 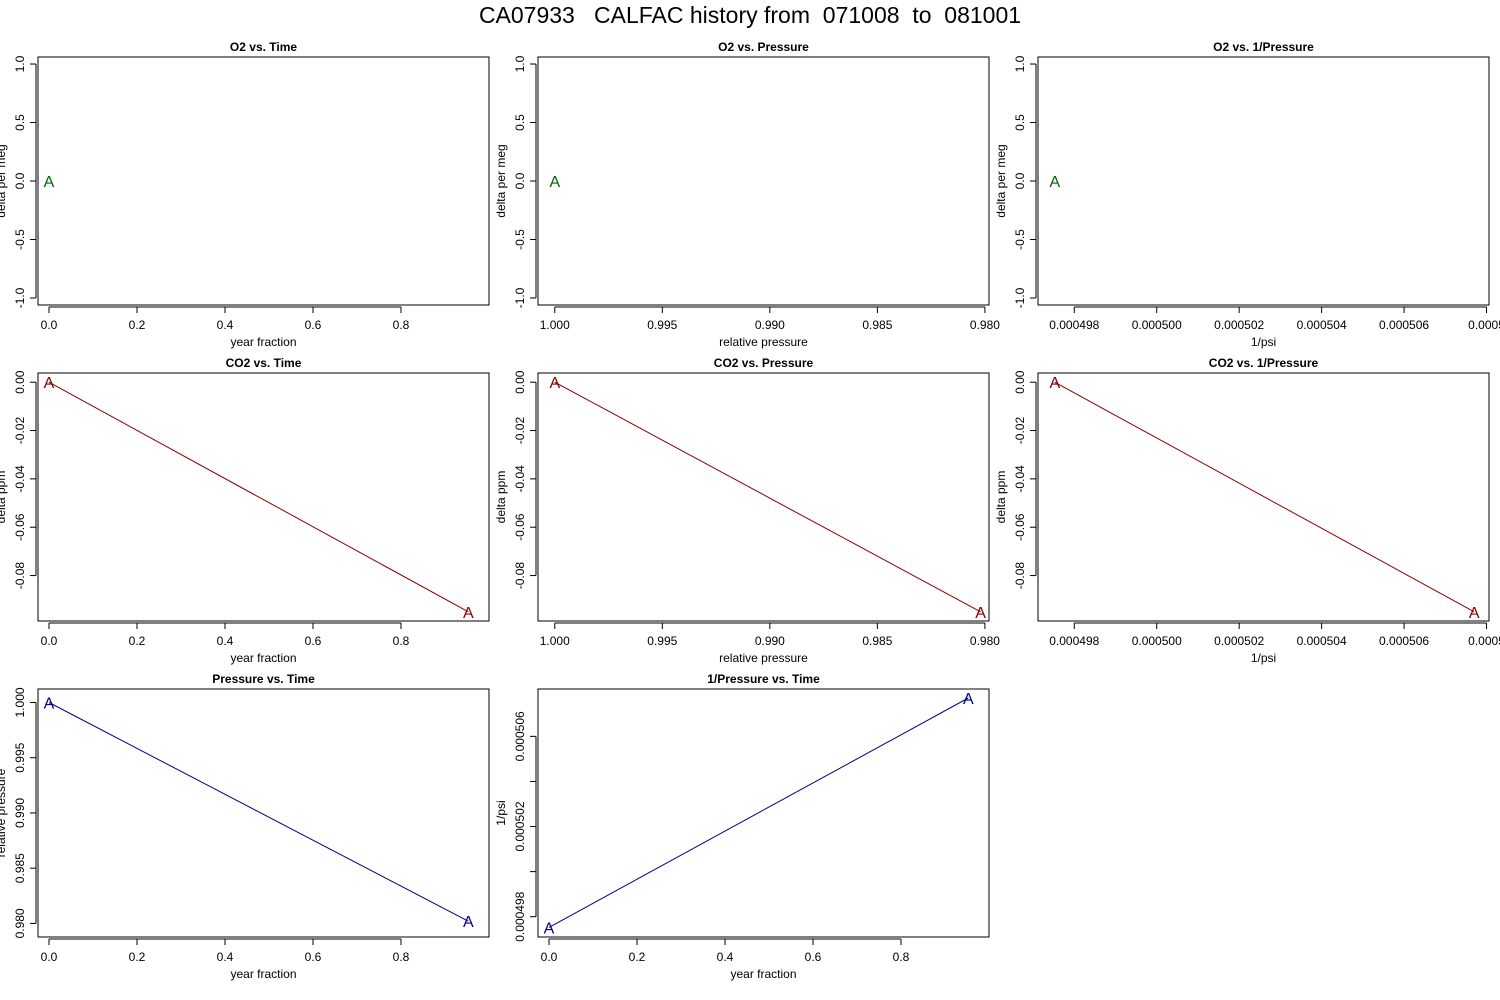 What do you see at coordinates (1020, 239) in the screenshot?
I see `y-tick-label: -0.5` at bounding box center [1020, 239].